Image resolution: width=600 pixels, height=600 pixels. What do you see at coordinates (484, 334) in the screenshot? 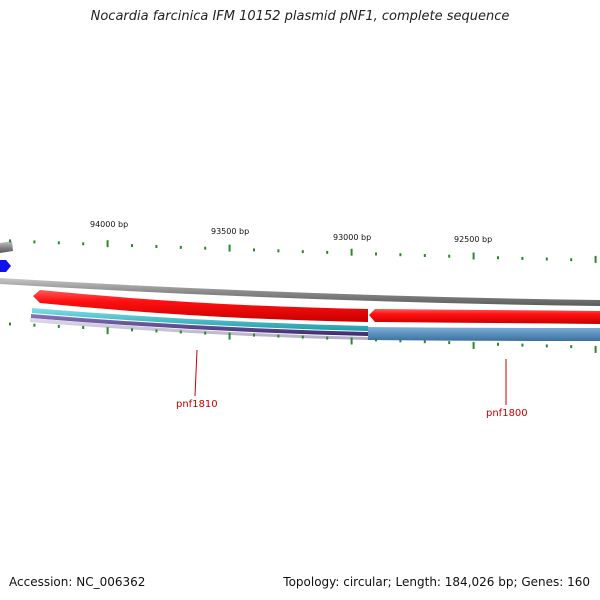
I see `track-steelblue` at bounding box center [484, 334].